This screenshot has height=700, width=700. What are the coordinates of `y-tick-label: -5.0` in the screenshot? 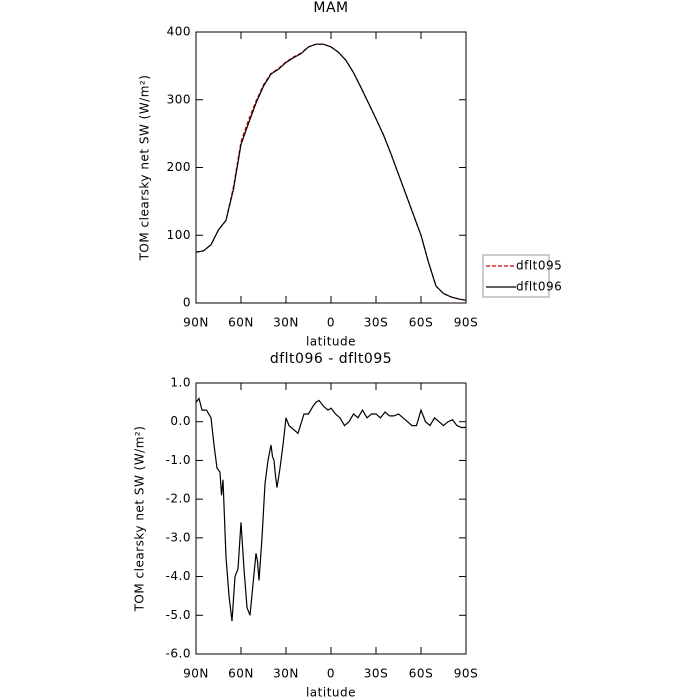 It's located at (178, 615).